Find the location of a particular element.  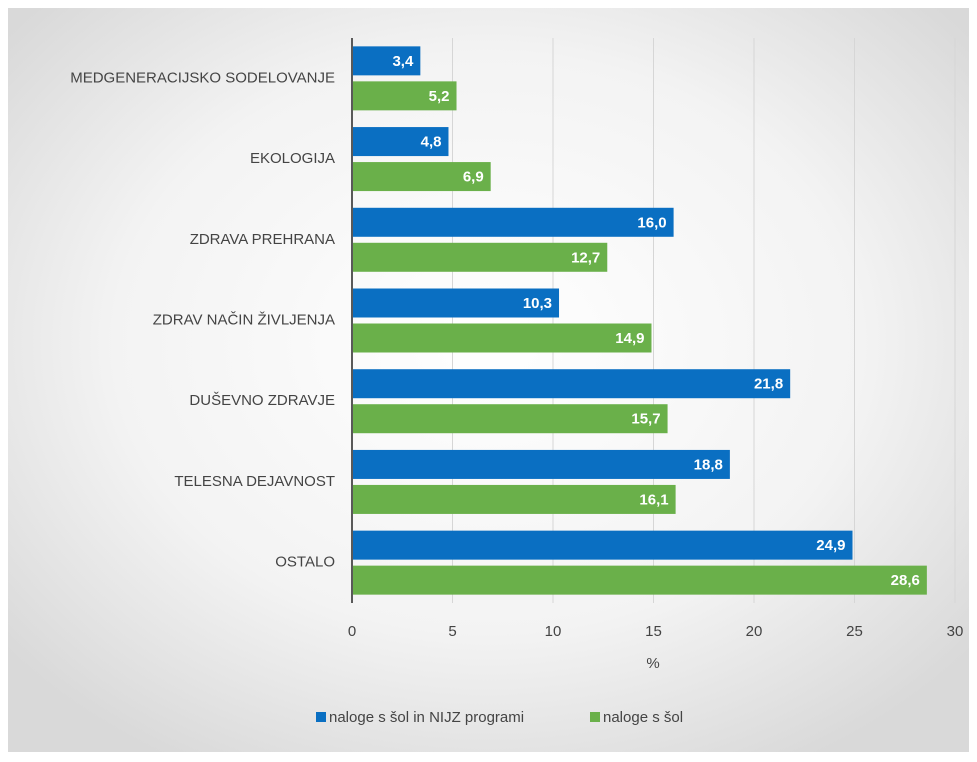

x-tick-label: 10 is located at coordinates (553, 631).